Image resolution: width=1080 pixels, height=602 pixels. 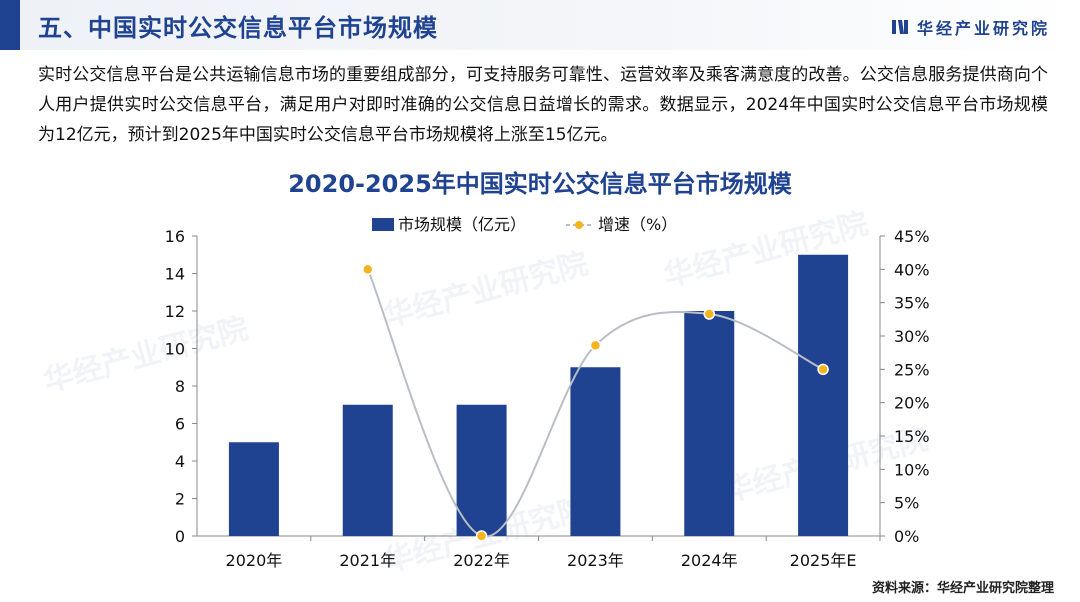 I want to click on legend-bar-swatch, so click(x=383, y=224).